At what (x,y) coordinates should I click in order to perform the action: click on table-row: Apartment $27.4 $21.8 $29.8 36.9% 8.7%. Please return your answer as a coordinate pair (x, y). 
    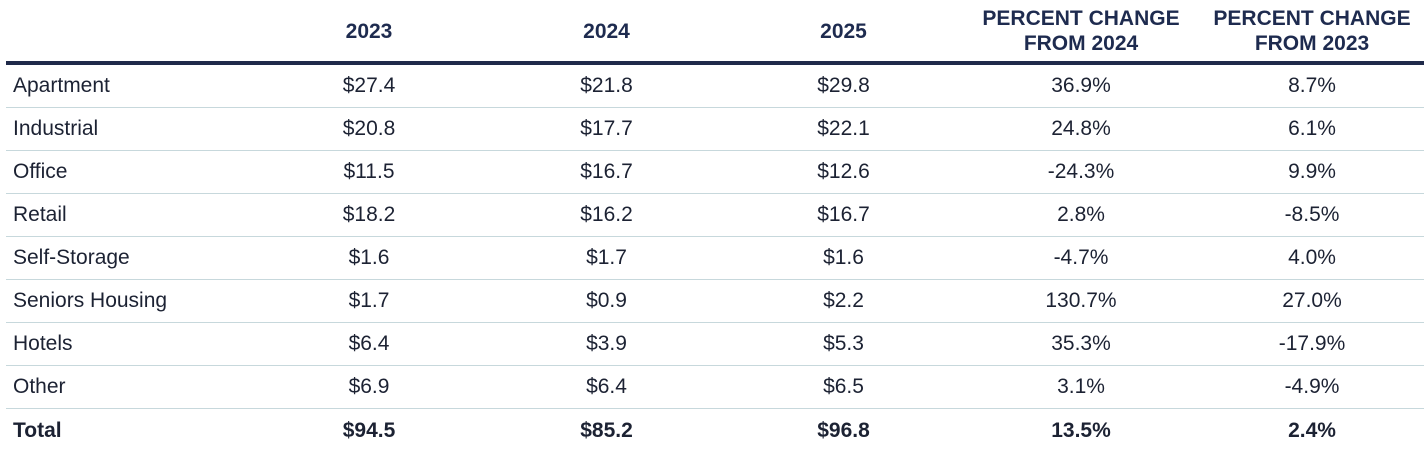
    Looking at the image, I should click on (715, 85).